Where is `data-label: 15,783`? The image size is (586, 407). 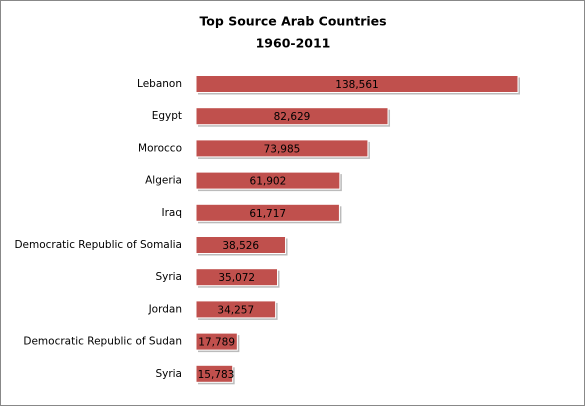
data-label: 15,783 is located at coordinates (216, 375).